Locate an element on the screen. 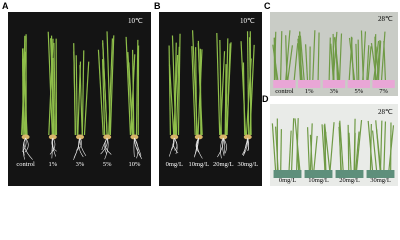 This screenshot has width=400, height=240. temperature: 28℃ is located at coordinates (385, 112).